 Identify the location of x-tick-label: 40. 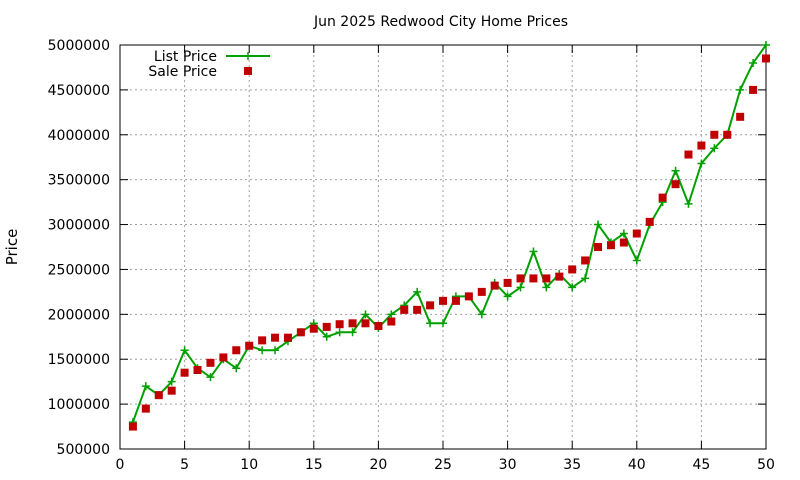
(637, 465).